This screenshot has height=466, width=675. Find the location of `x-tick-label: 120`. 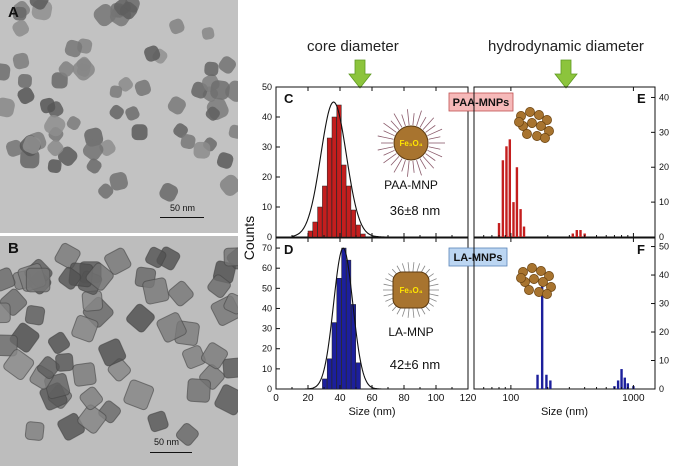

x-tick-label: 120 is located at coordinates (468, 398).